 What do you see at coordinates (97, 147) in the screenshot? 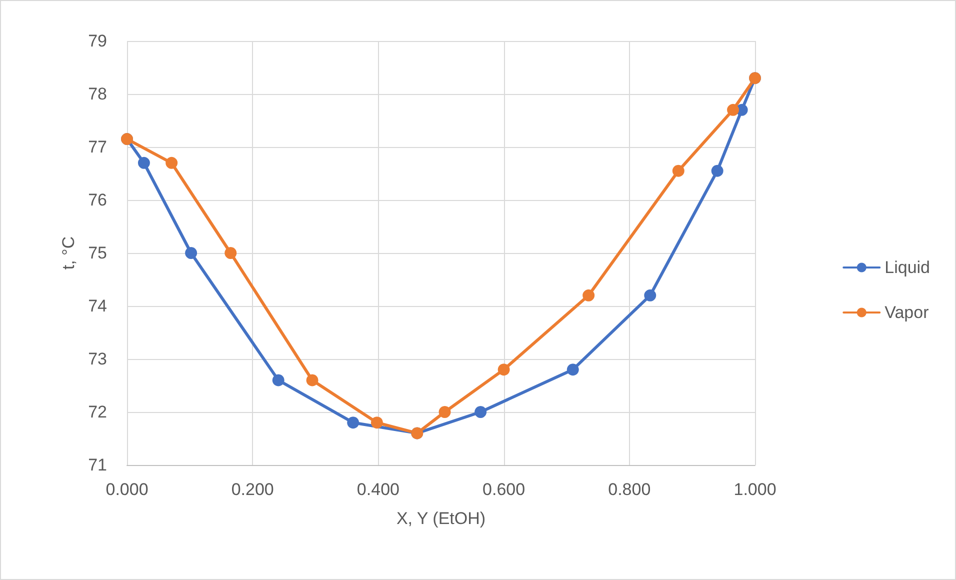
I see `y-tick-label: 77` at bounding box center [97, 147].